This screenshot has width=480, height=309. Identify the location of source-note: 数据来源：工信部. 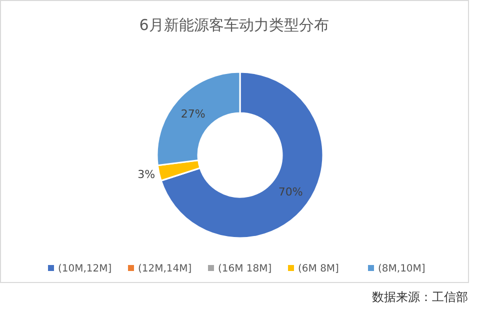
(420, 297).